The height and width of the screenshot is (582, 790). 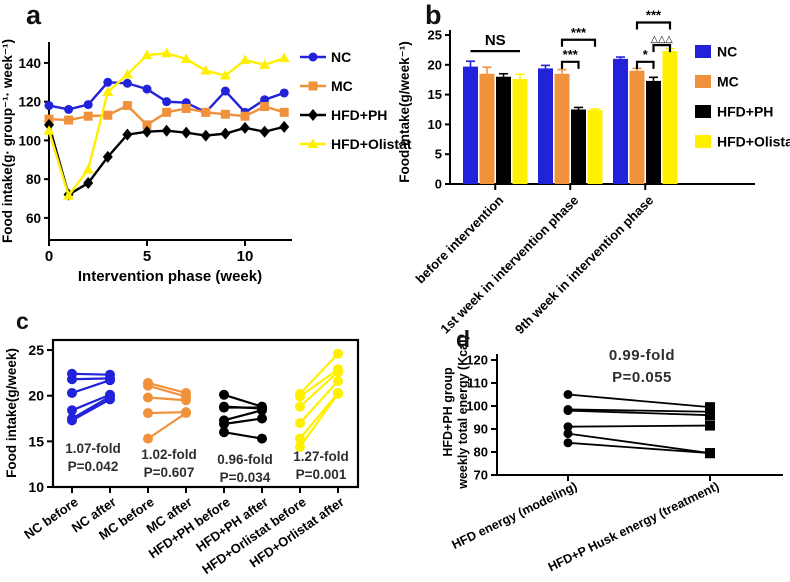 What do you see at coordinates (40, 418) in the screenshot?
I see `y-axis: 10 15 20 25` at bounding box center [40, 418].